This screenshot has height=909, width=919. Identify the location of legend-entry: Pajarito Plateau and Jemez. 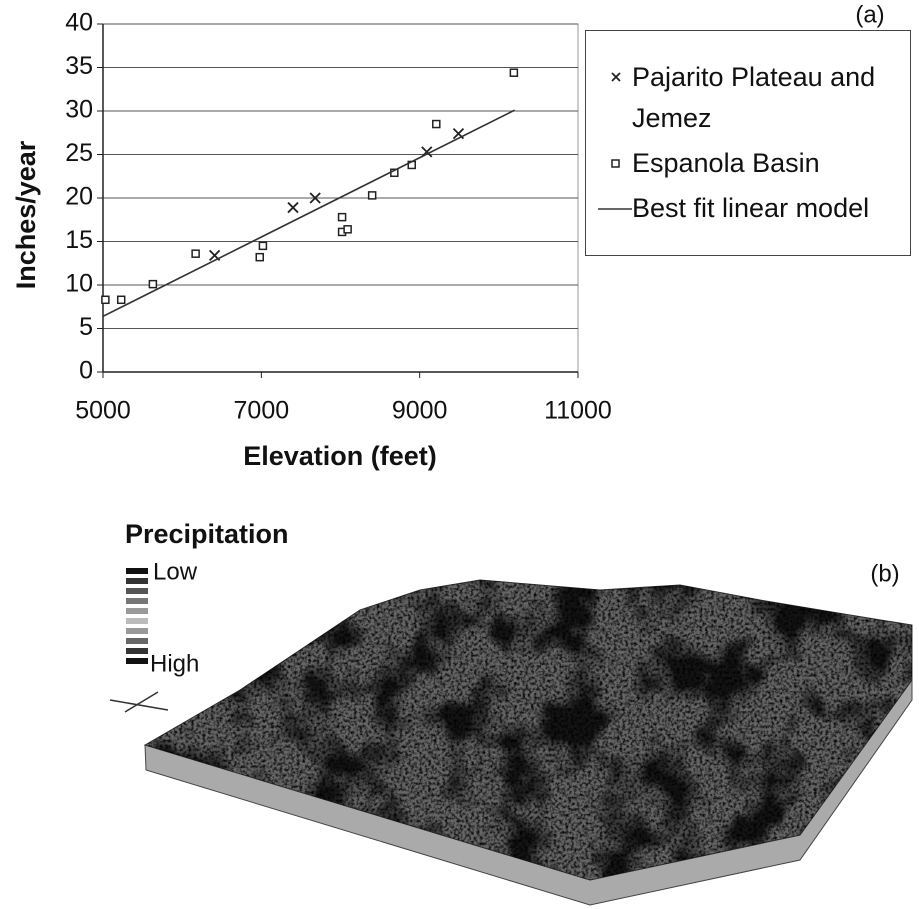
(750, 98).